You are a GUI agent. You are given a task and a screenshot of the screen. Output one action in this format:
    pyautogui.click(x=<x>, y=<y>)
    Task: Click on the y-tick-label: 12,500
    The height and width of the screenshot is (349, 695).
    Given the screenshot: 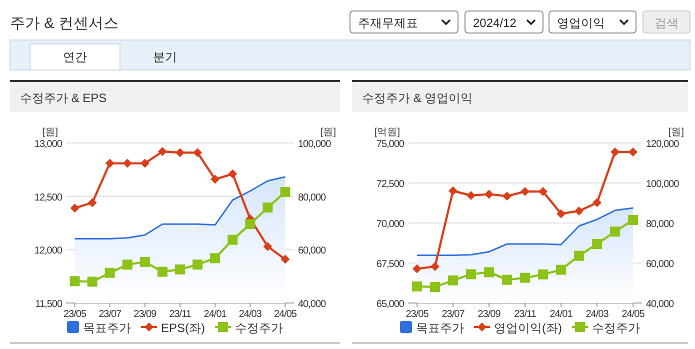 What is the action you would take?
    pyautogui.click(x=48, y=198)
    